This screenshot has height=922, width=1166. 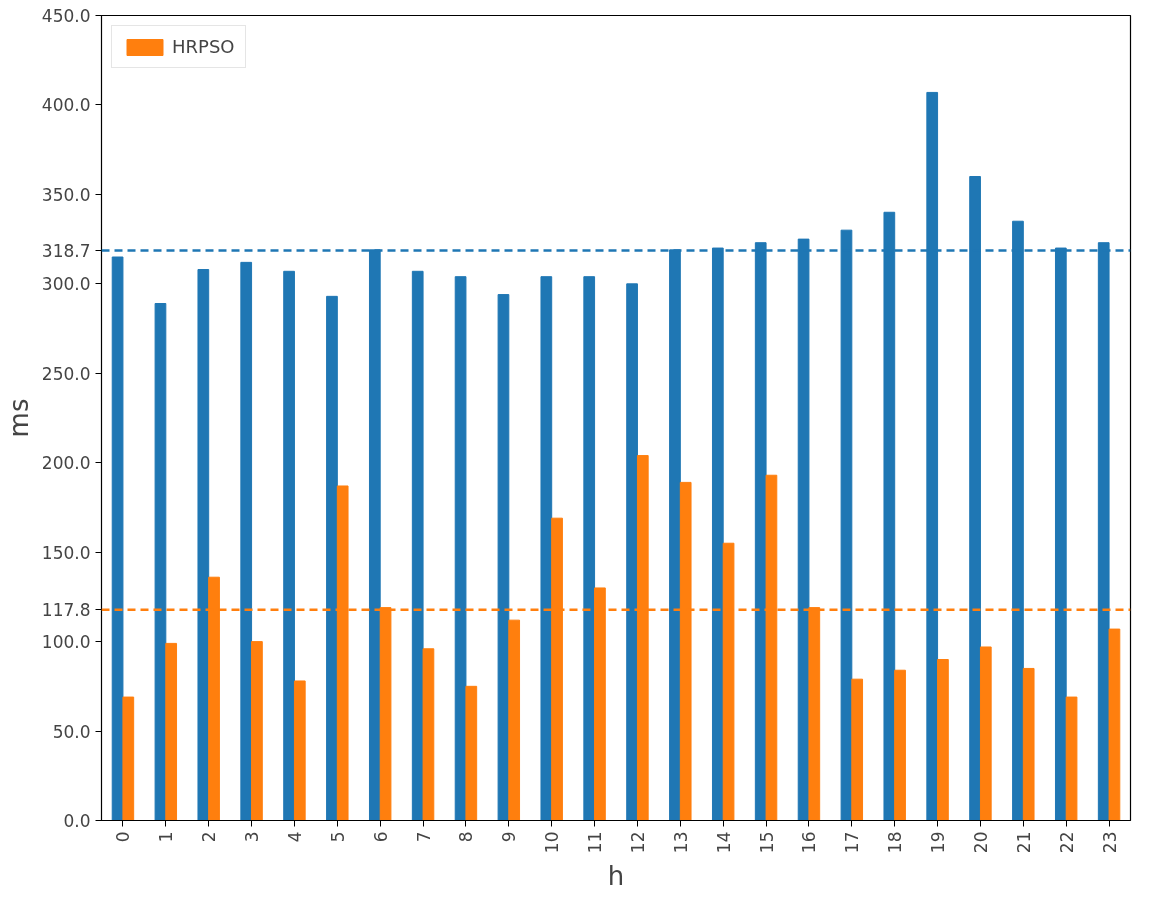 What do you see at coordinates (66, 373) in the screenshot?
I see `y-tick-label: 250.0` at bounding box center [66, 373].